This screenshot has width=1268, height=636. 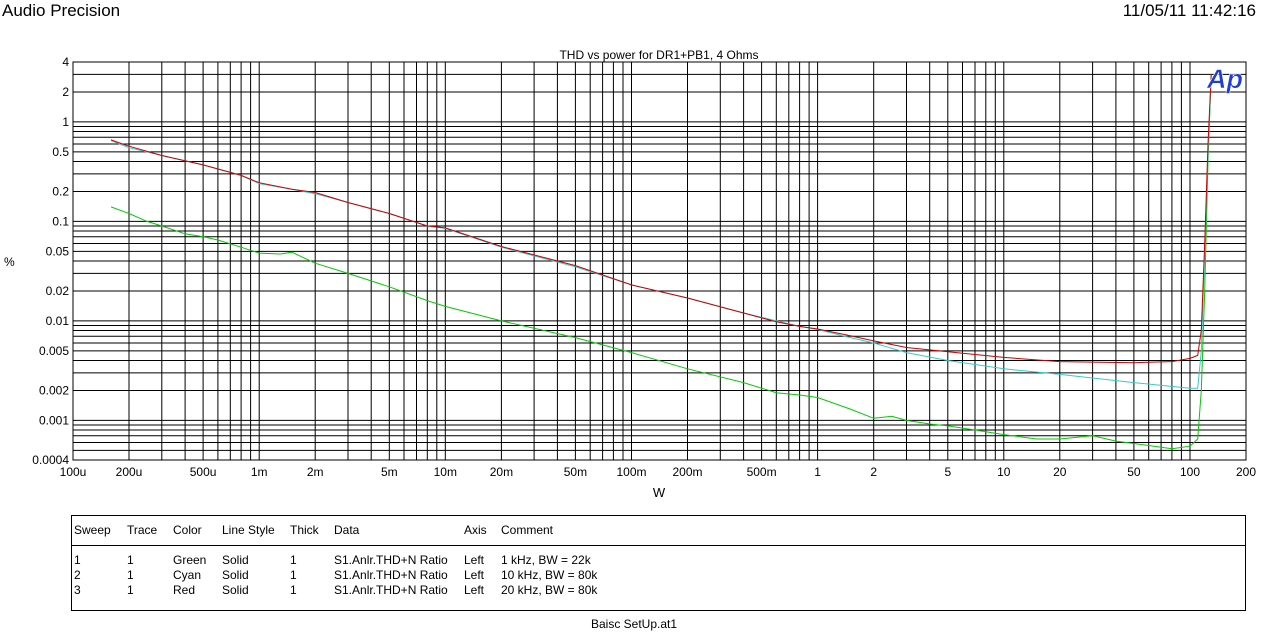 What do you see at coordinates (445, 472) in the screenshot?
I see `x-tick-label: 10m` at bounding box center [445, 472].